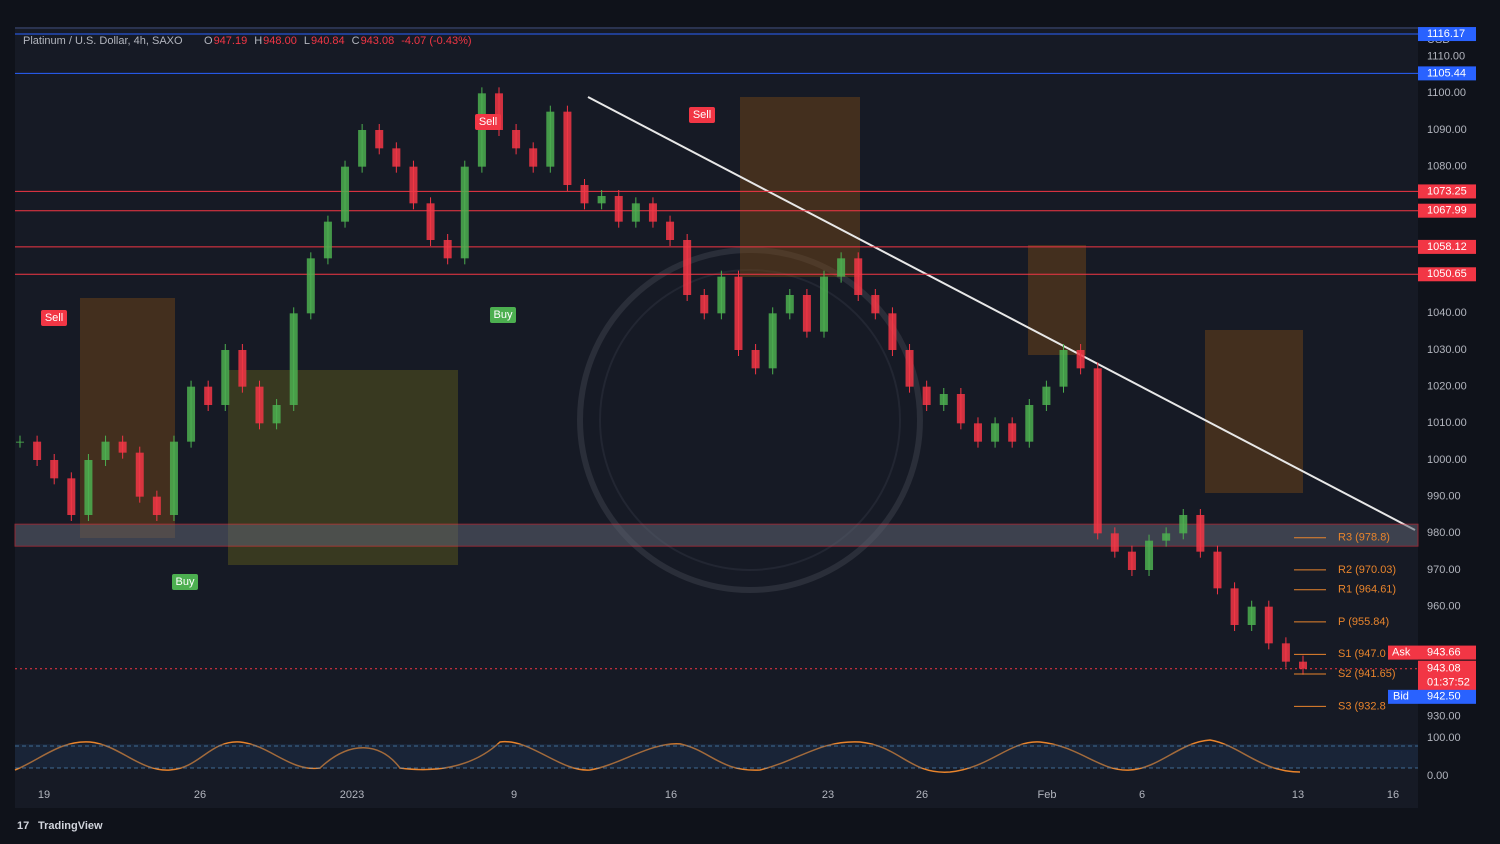 Image resolution: width=1500 pixels, height=844 pixels. I want to click on symbol: Platinum / U.S. Dollar, 4h, SAXO, so click(103, 41).